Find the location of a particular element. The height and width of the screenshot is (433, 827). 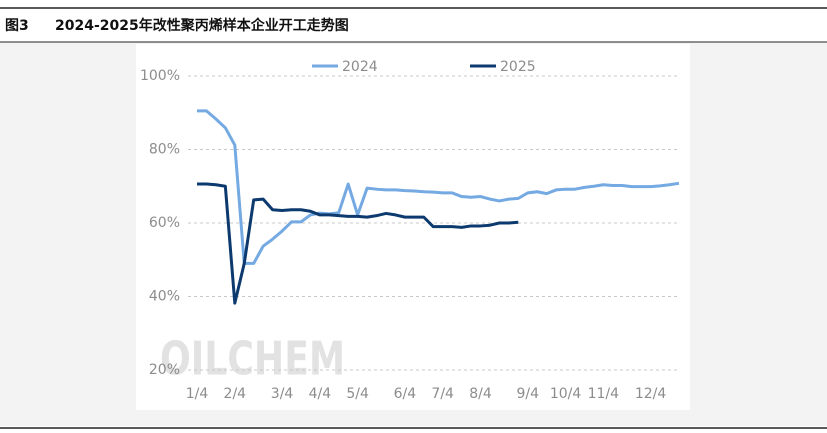

legend-label: 2025 is located at coordinates (518, 67).